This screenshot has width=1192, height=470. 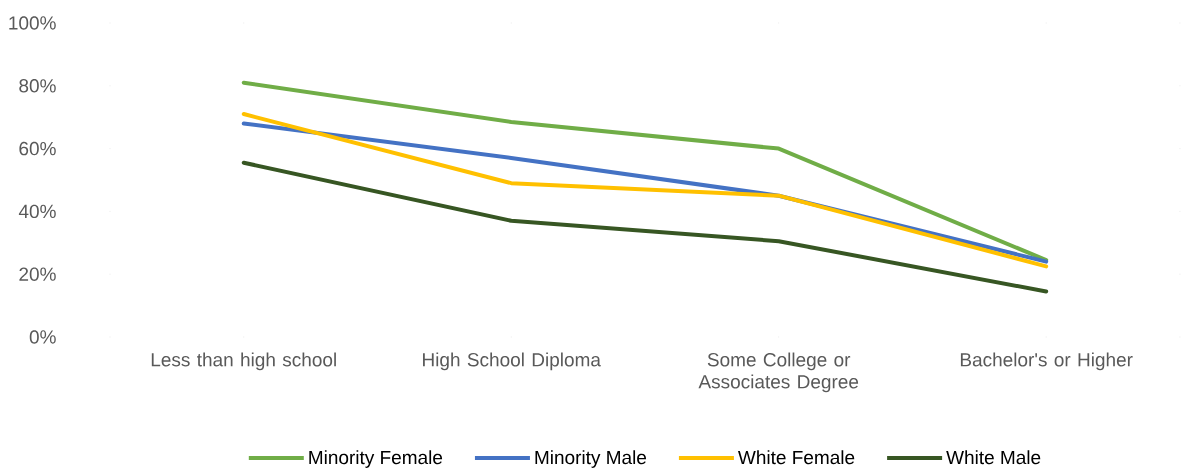 What do you see at coordinates (796, 457) in the screenshot?
I see `legend-label: White Female` at bounding box center [796, 457].